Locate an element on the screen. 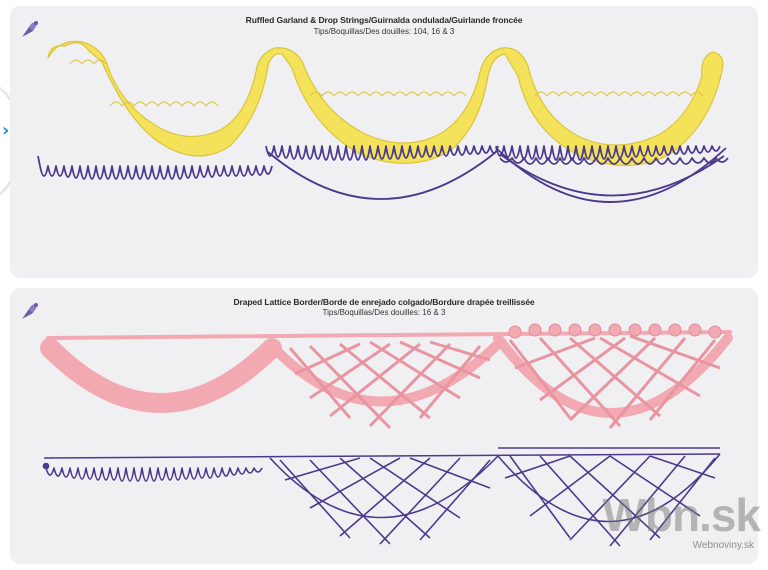  watermark-brand: Wbn.sk is located at coordinates (681, 515).